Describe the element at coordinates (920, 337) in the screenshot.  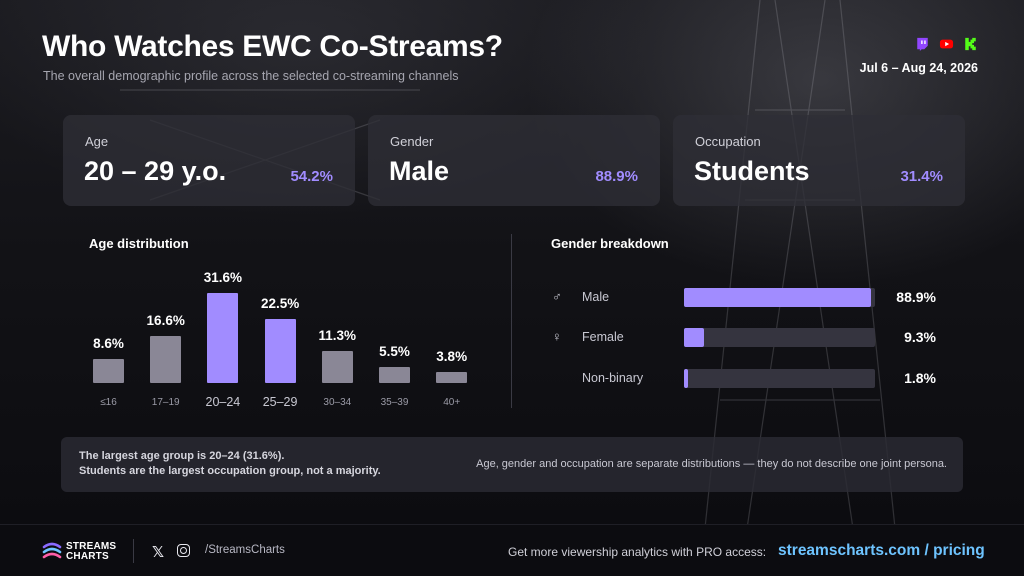
I see `gender-value-label: 9.3%` at that location.